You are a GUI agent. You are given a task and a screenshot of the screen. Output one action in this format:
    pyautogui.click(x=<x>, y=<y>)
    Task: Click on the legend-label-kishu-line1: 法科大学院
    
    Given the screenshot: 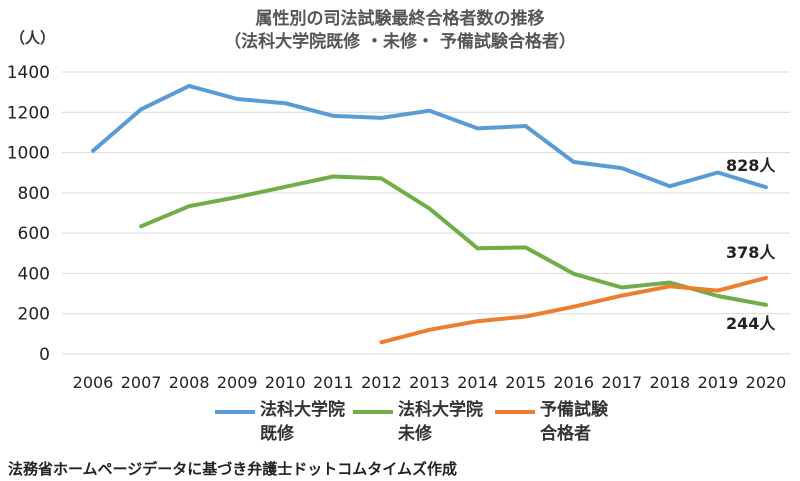 What is the action you would take?
    pyautogui.click(x=302, y=410)
    